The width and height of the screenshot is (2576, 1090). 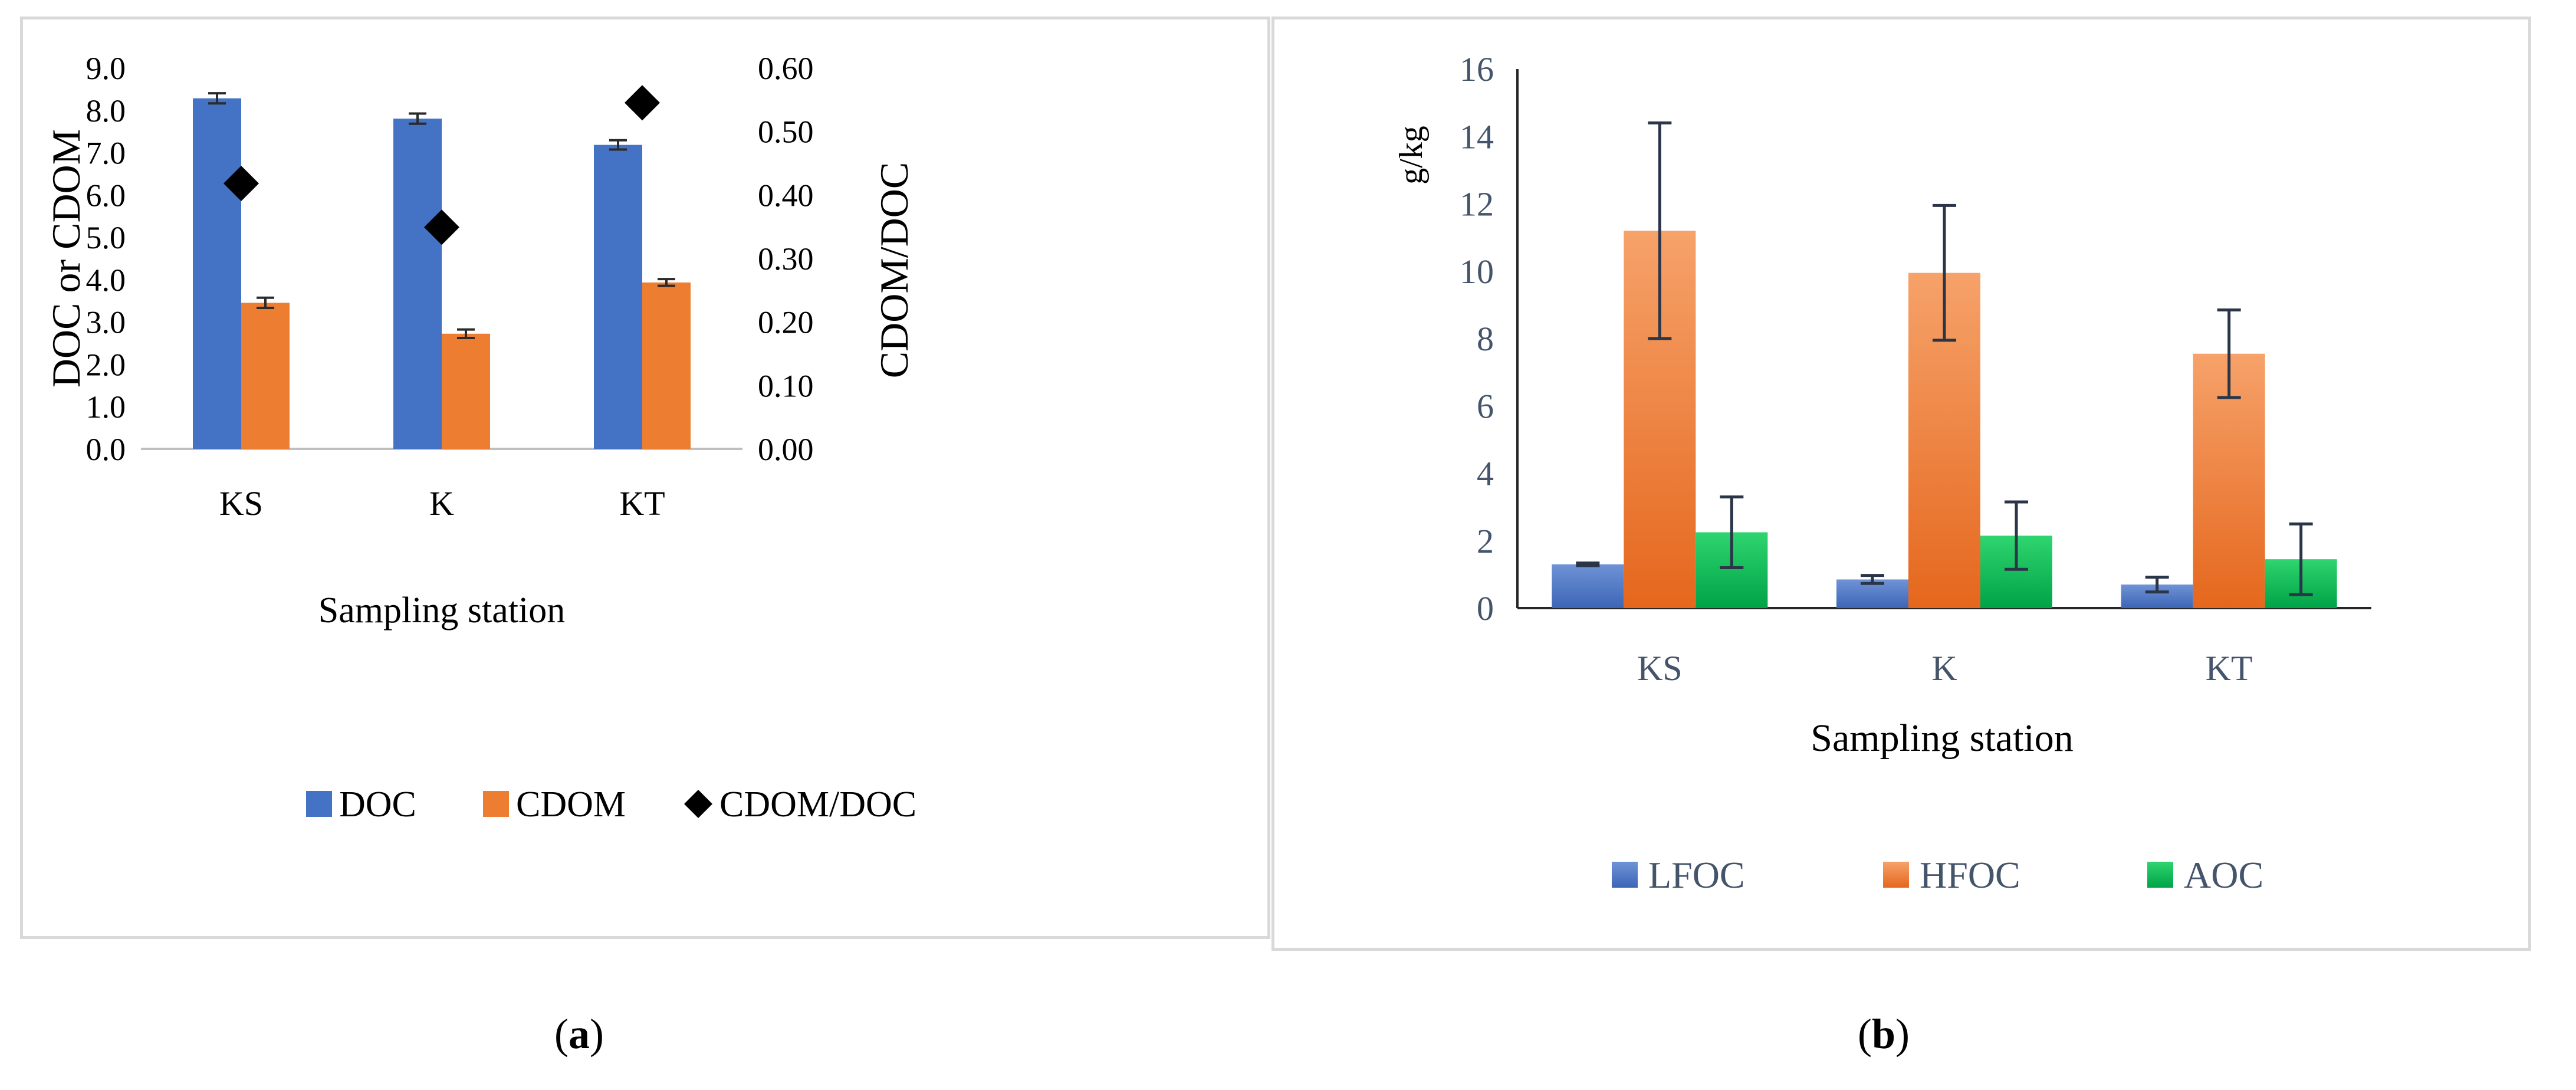 I want to click on y-tick-label: 5.0, so click(x=106, y=237).